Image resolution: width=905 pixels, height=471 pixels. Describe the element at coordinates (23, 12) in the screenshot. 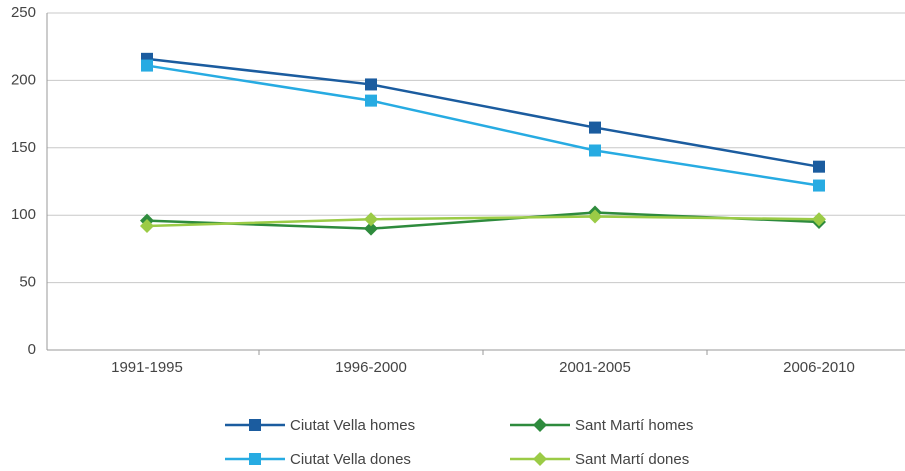

I see `y-tick-label: 250` at that location.